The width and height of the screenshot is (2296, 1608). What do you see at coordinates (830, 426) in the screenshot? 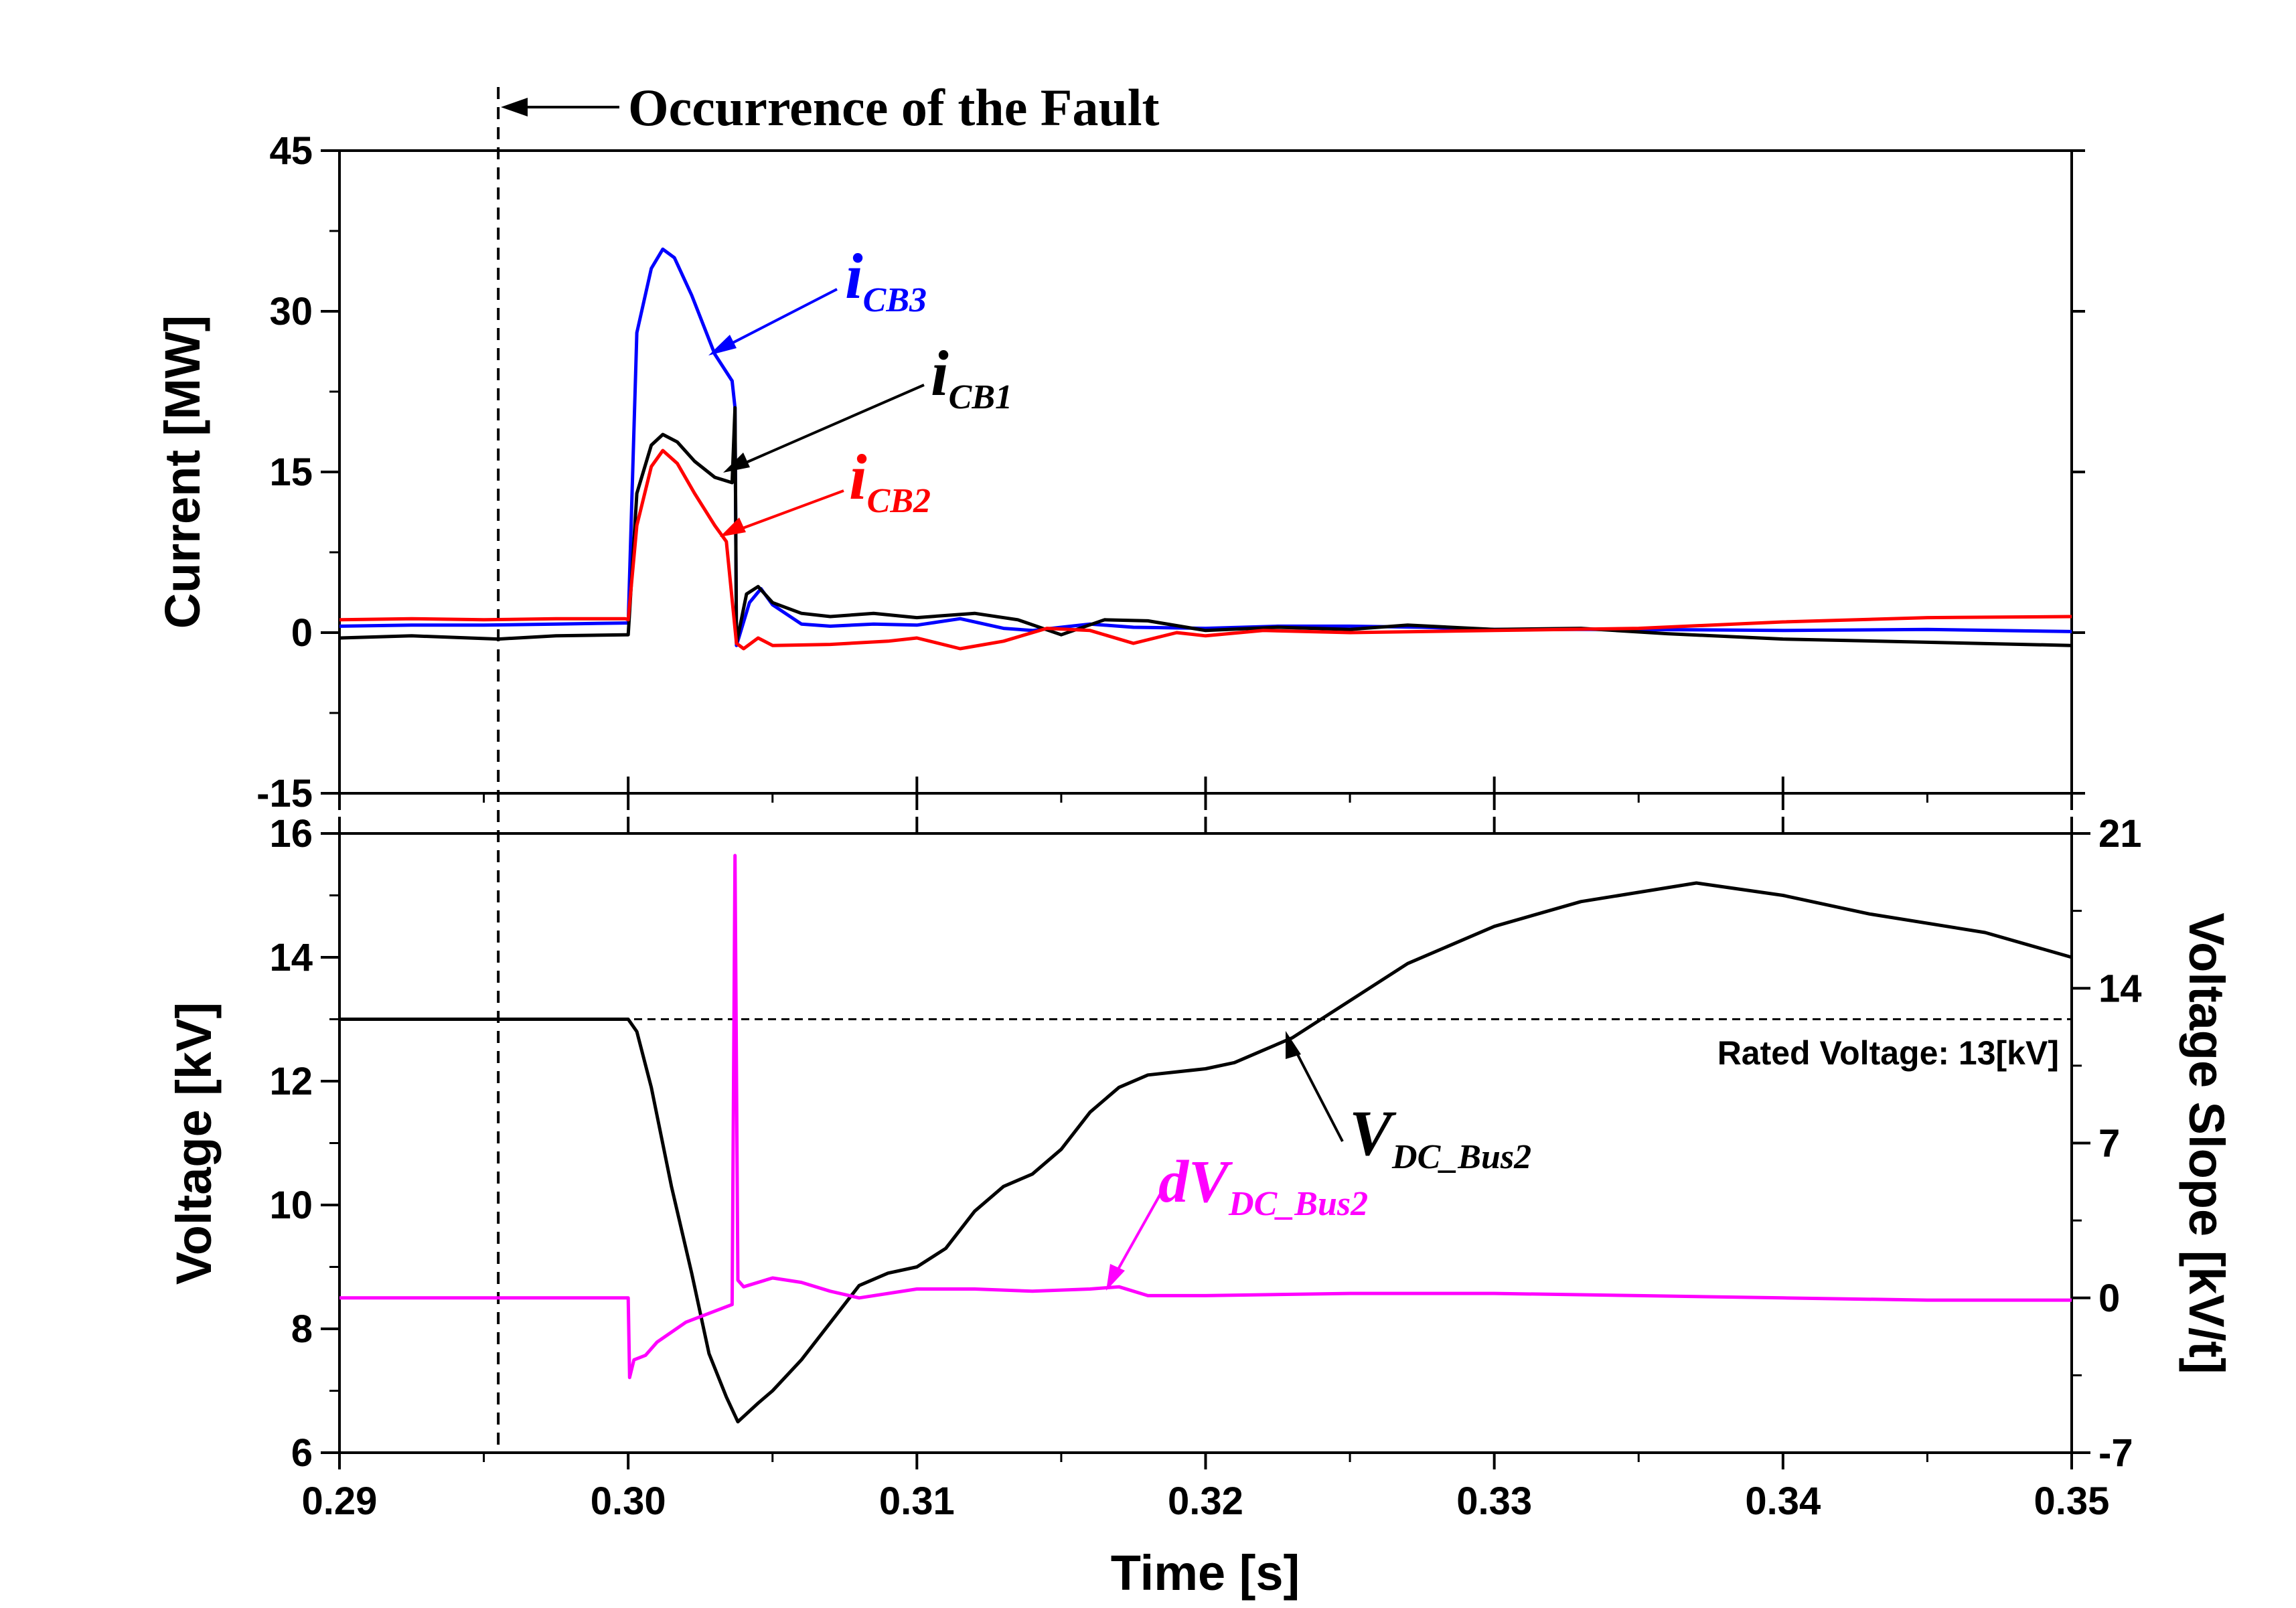
I see `i-cb1-arrow` at bounding box center [830, 426].